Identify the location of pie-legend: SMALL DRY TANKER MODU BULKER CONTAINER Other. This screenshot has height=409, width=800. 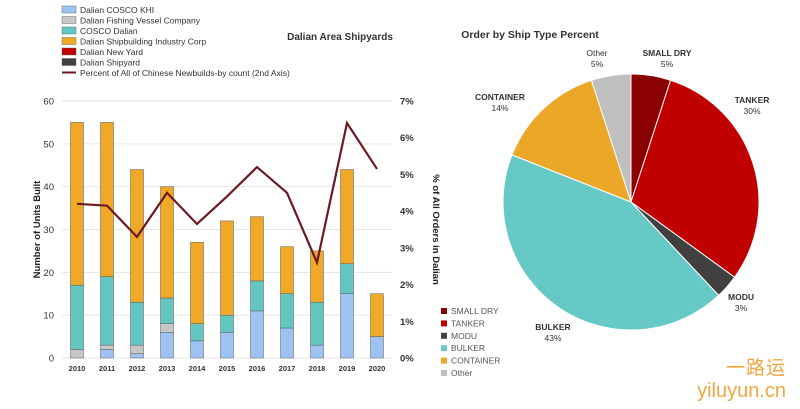
(470, 342).